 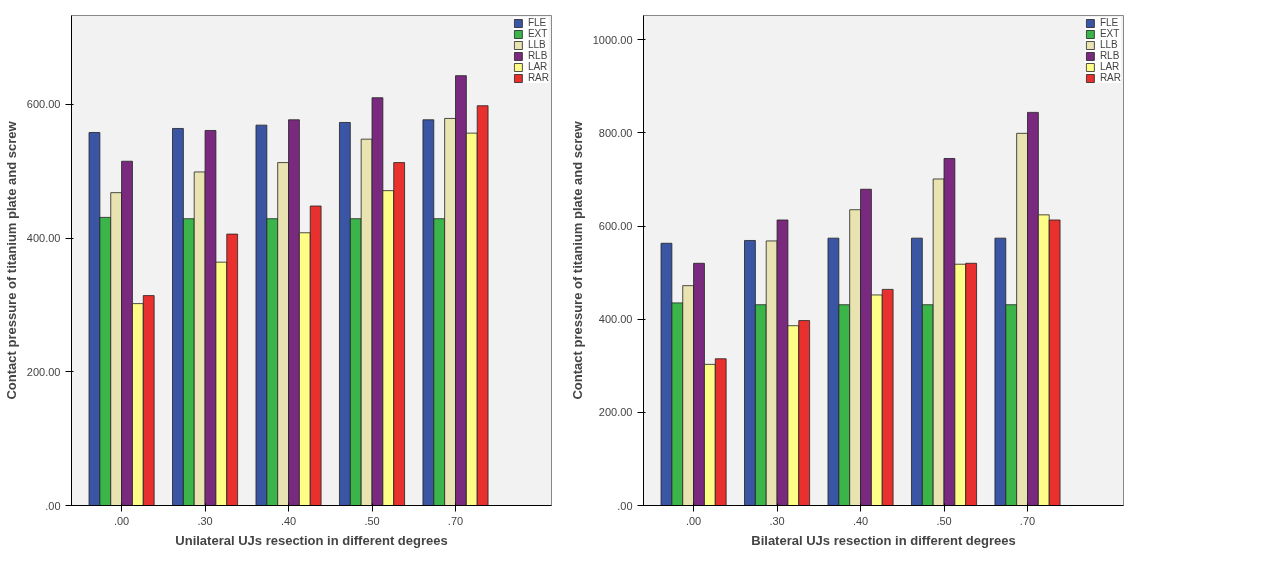 I want to click on y-tick-label: 1000.00, so click(x=612, y=39).